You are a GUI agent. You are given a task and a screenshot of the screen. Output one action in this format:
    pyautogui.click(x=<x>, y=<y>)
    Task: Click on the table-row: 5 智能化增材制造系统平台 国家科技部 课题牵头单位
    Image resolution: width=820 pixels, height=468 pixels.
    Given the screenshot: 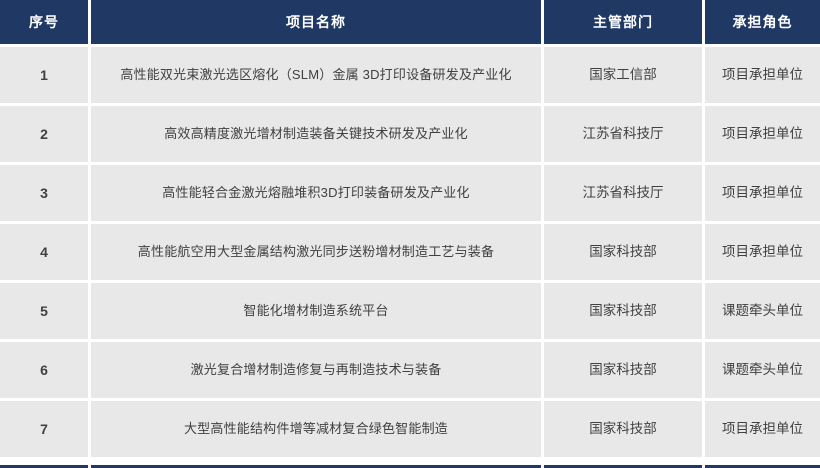 What is the action you would take?
    pyautogui.click(x=410, y=311)
    